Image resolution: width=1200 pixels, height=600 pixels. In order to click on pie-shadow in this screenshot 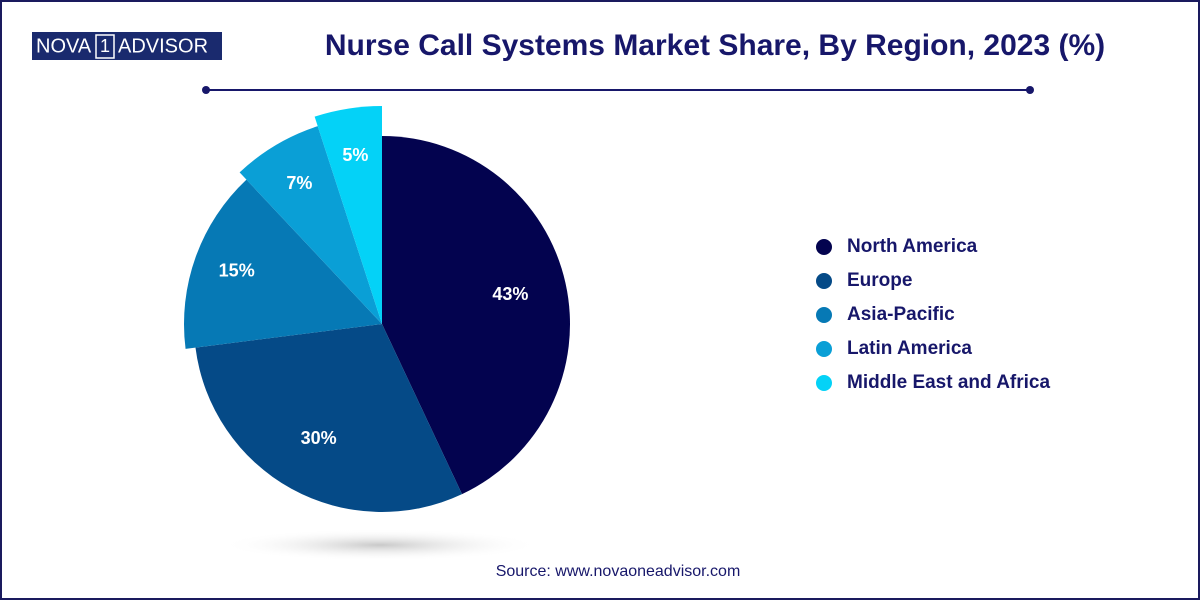, I will do `click(380, 545)`.